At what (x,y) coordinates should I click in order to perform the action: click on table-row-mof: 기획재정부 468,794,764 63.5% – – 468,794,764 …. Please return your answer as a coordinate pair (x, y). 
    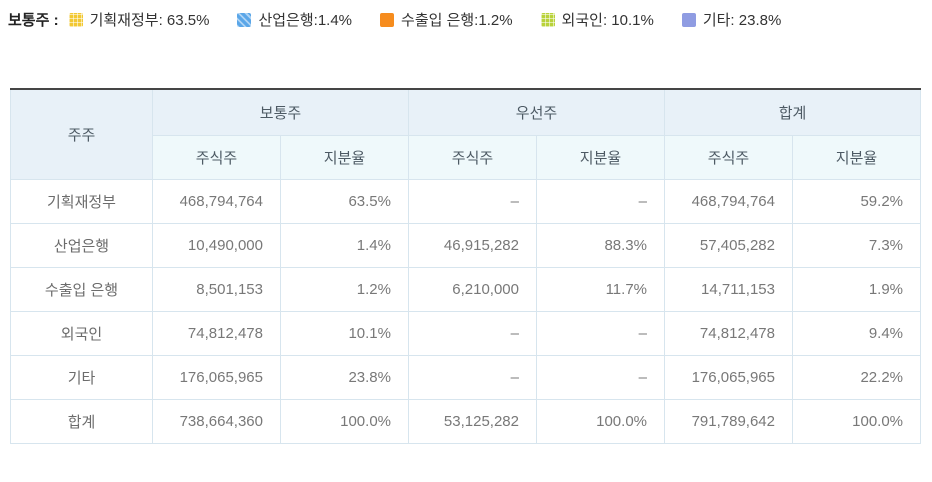
    Looking at the image, I should click on (466, 201).